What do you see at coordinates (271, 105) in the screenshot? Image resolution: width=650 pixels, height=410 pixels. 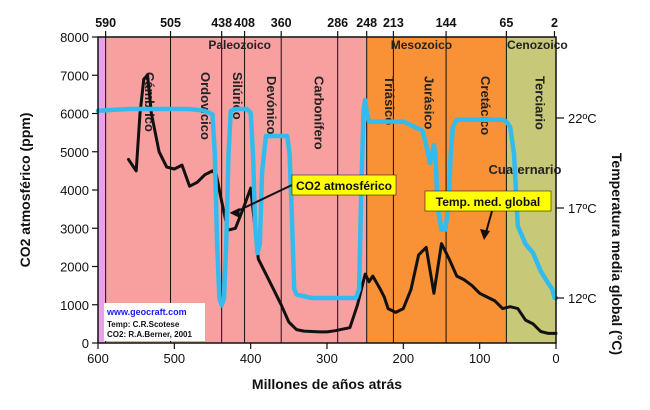 I see `period-label: Devónico` at bounding box center [271, 105].